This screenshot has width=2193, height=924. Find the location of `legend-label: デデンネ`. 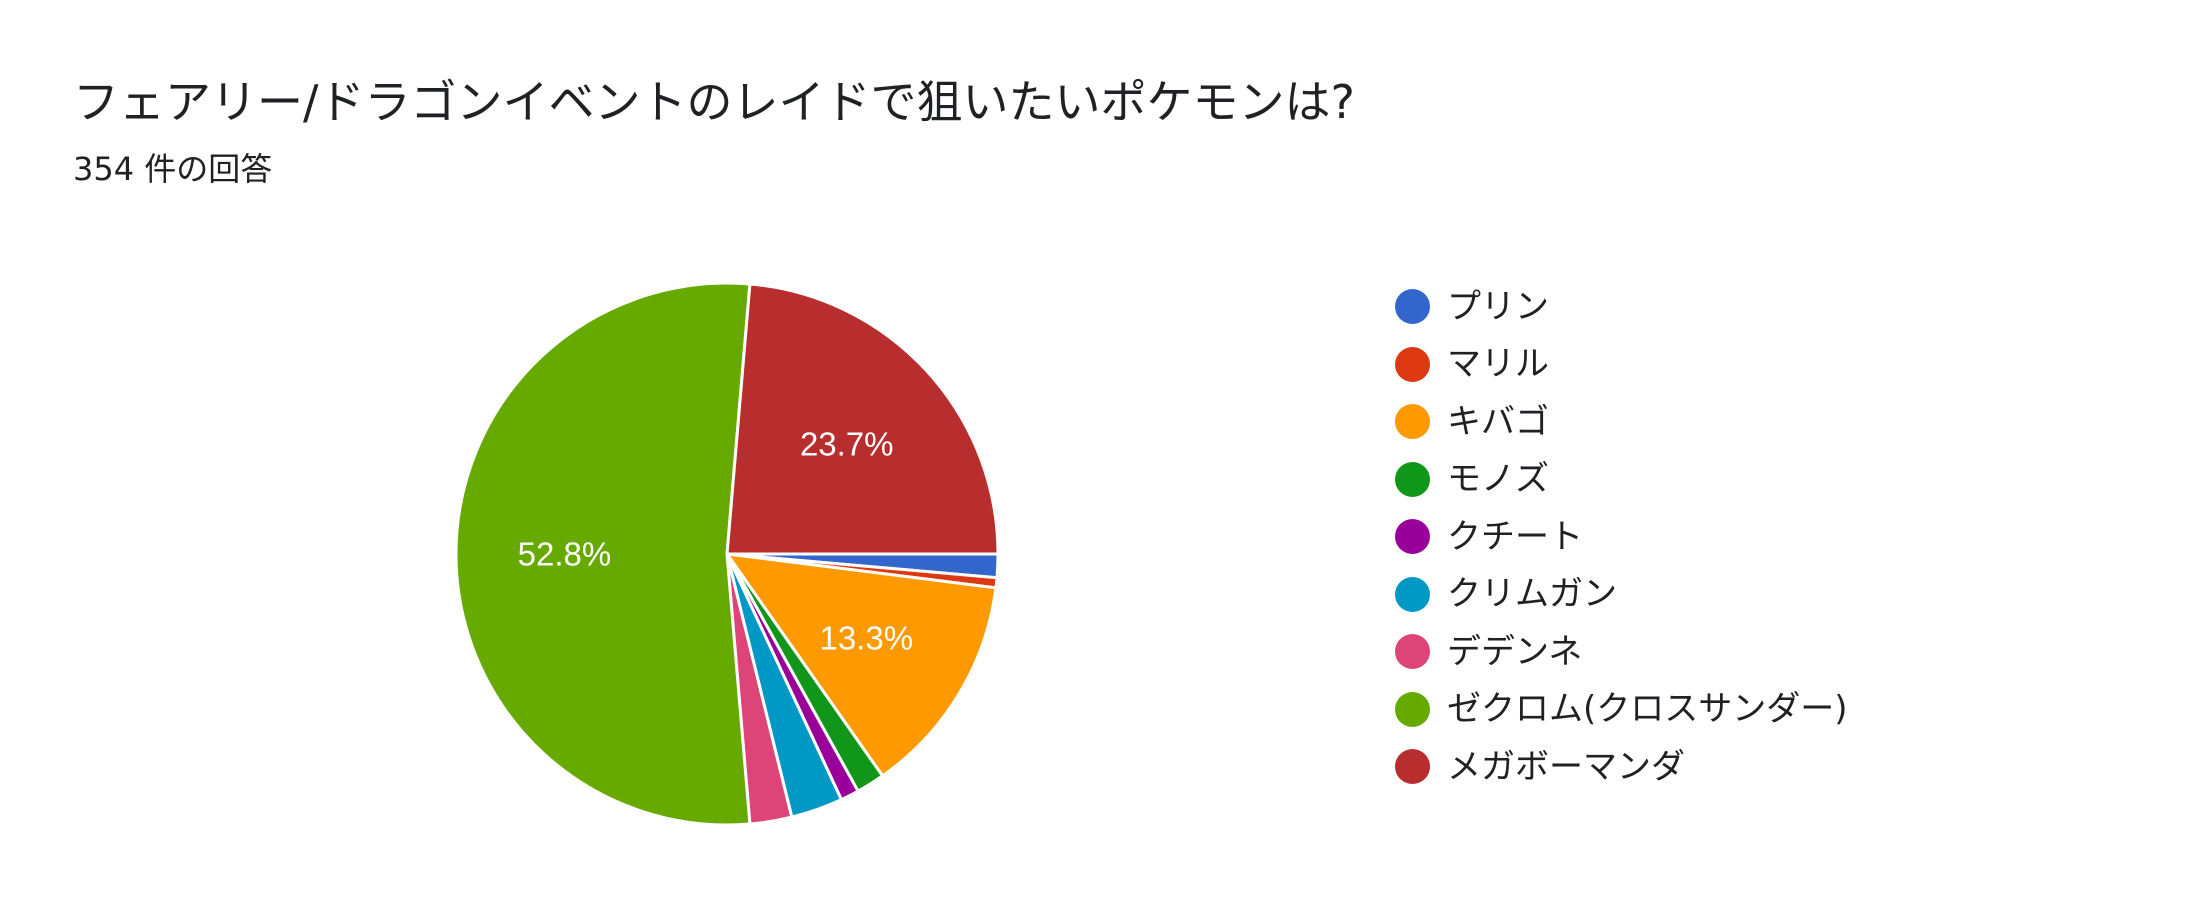

legend-label: デデンネ is located at coordinates (1515, 651).